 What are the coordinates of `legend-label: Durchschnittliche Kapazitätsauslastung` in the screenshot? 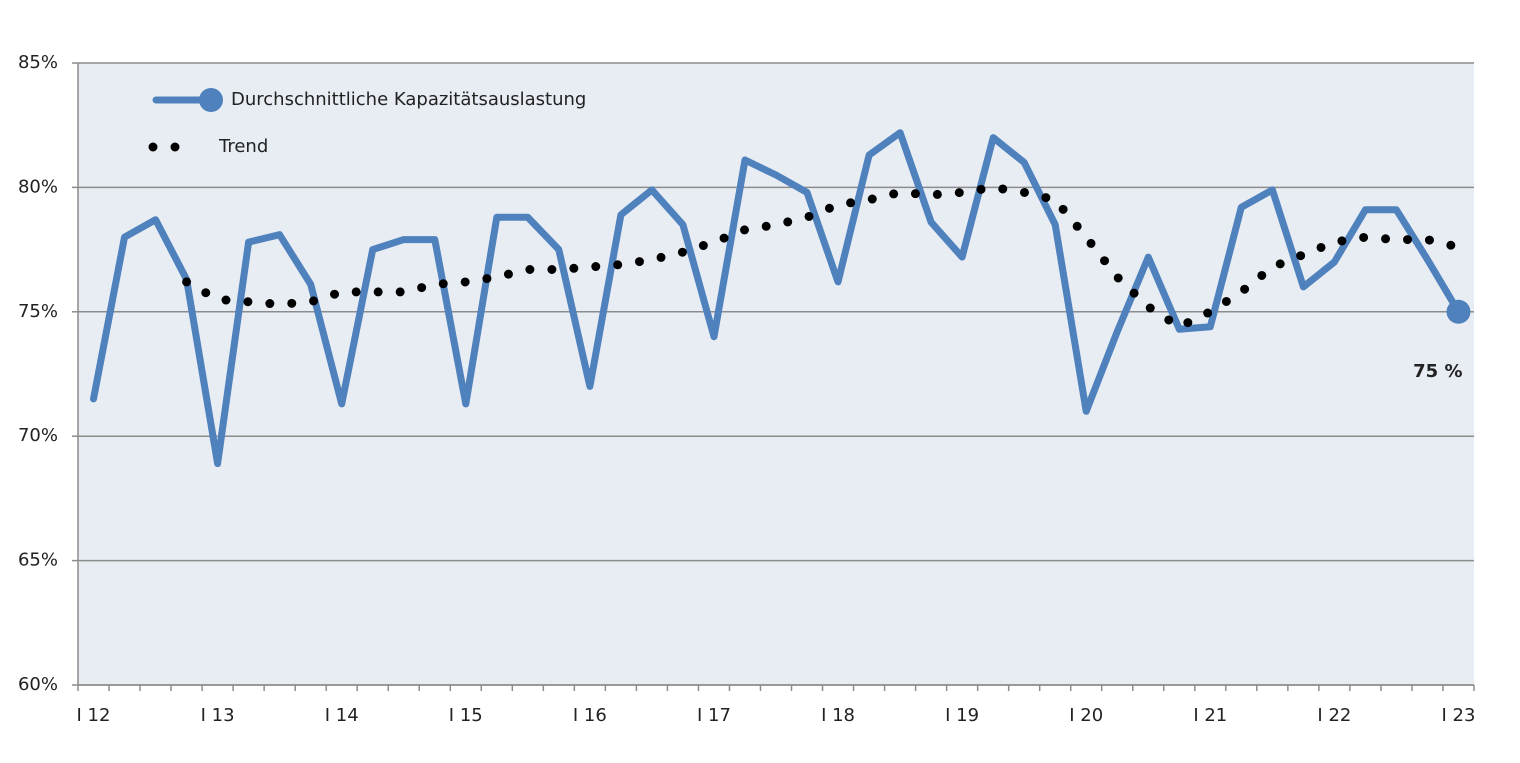 It's located at (408, 99).